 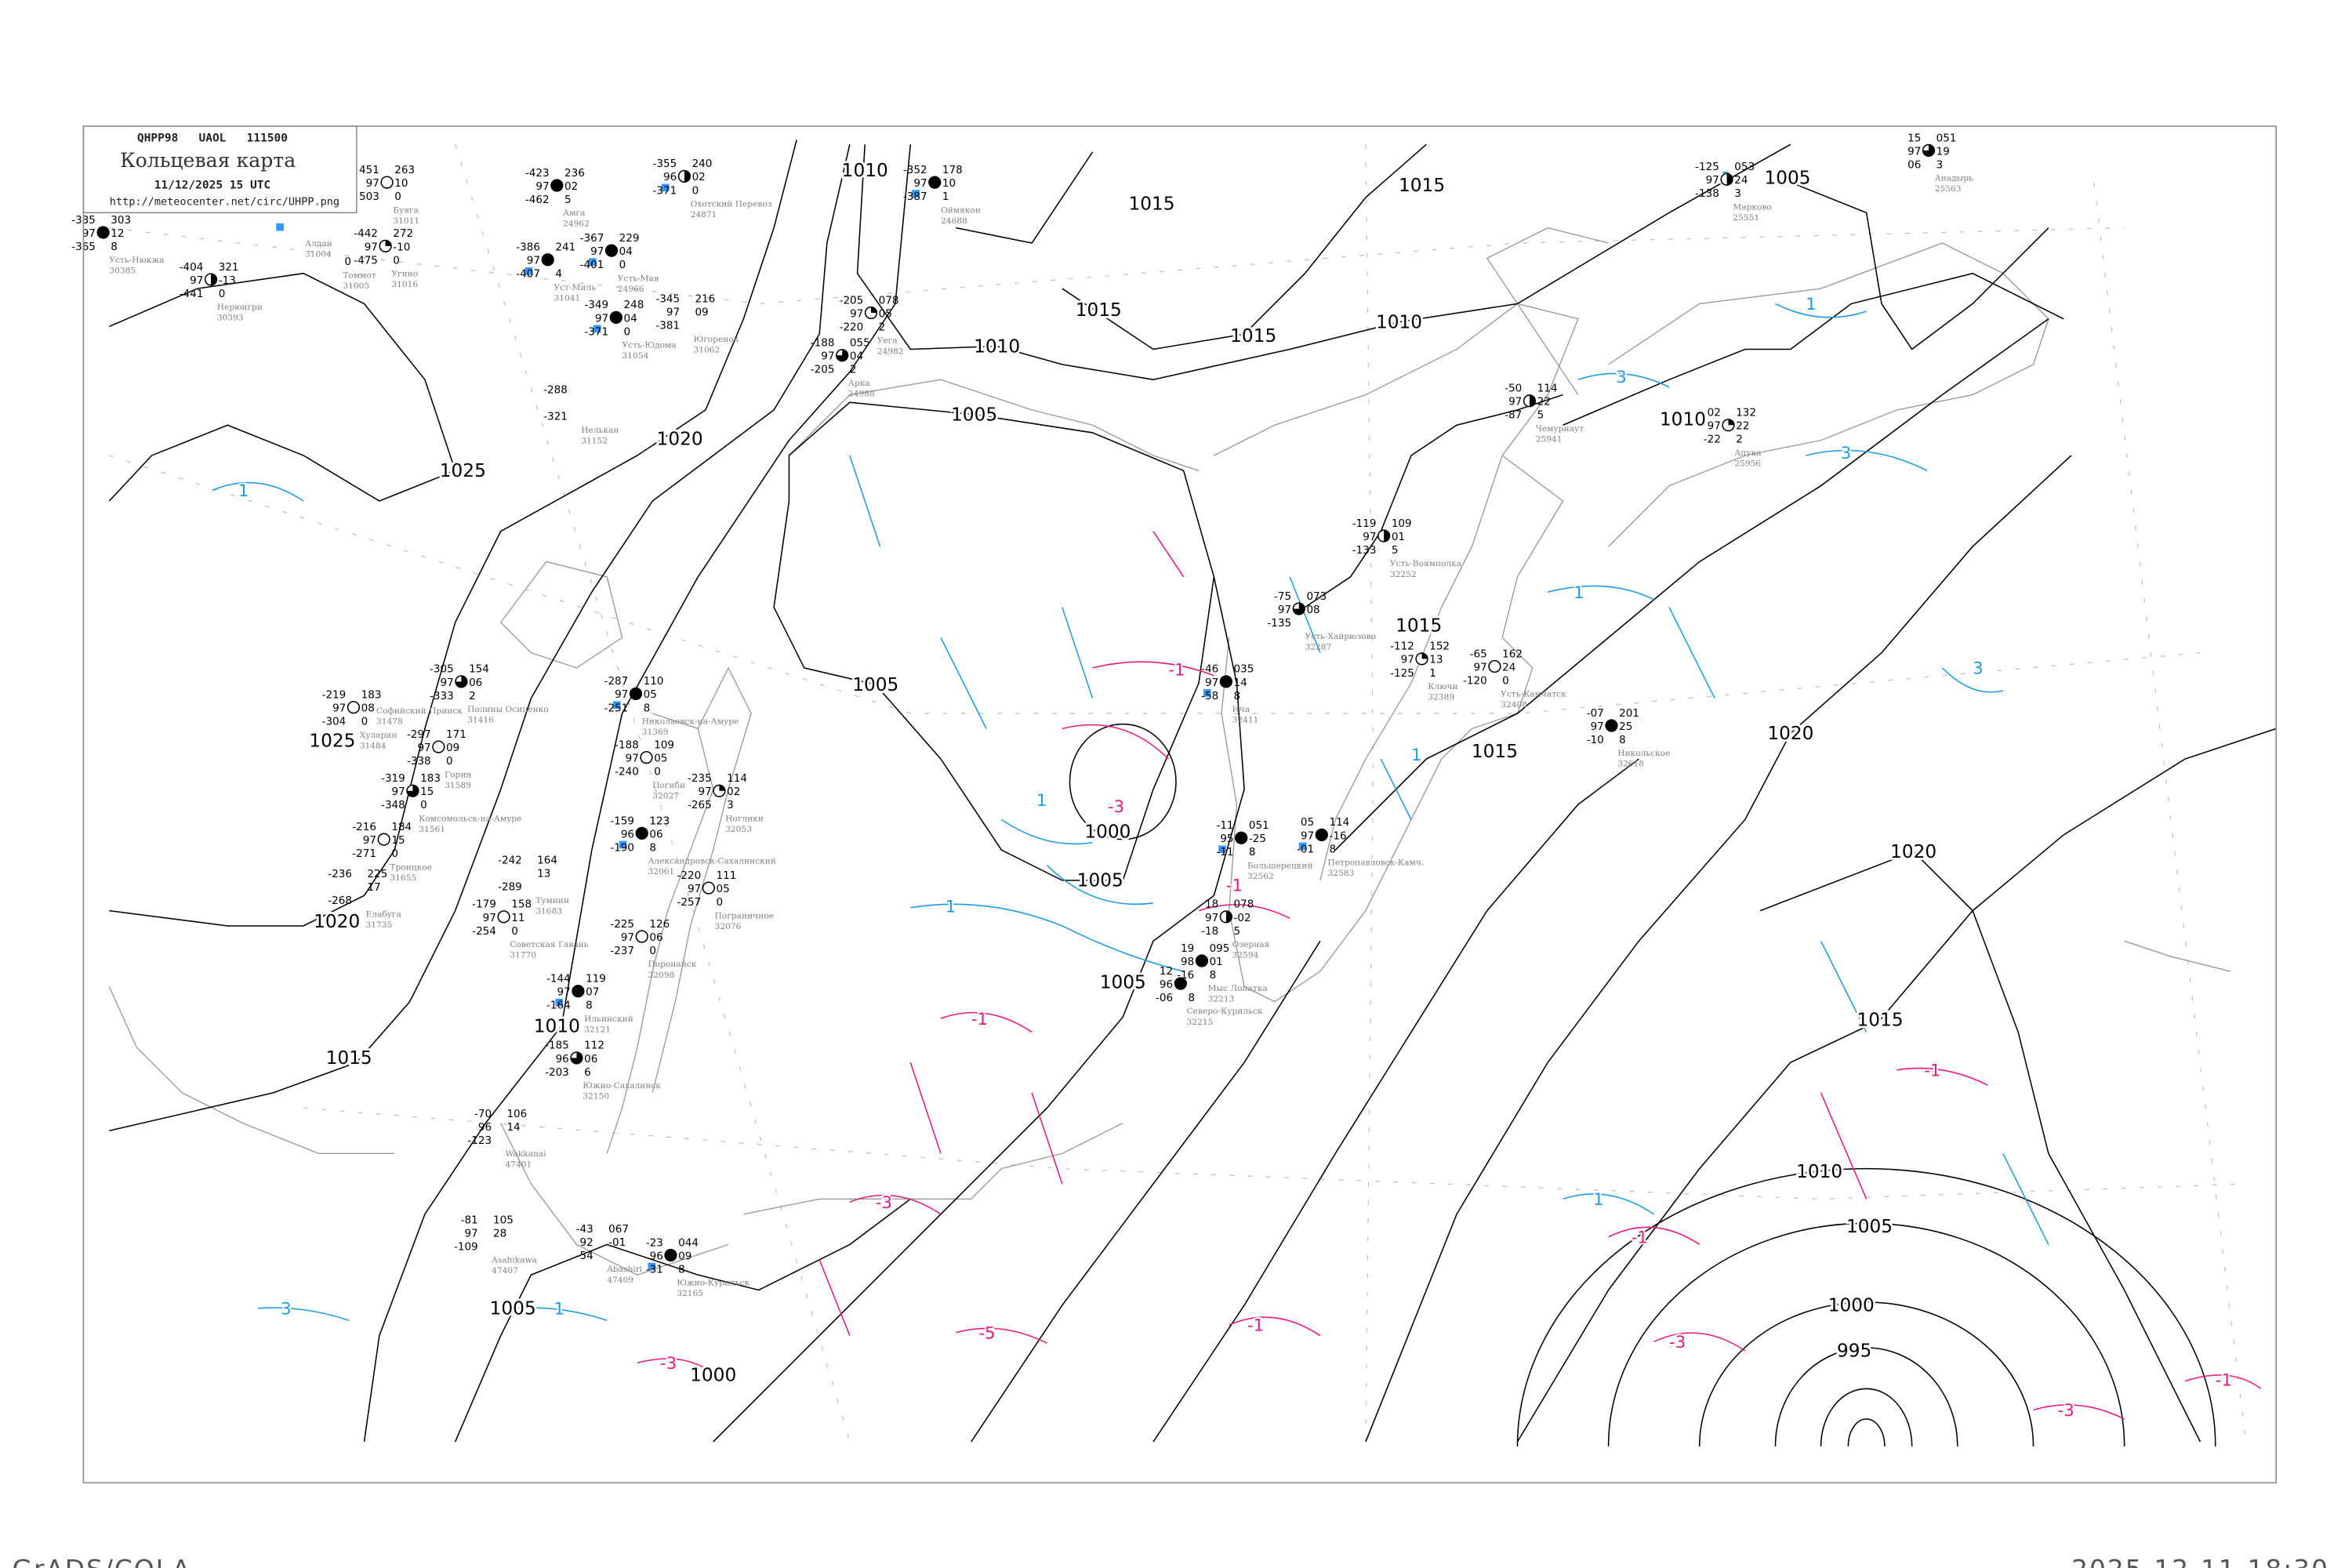 I want to click on station-right-value: 15, so click(x=398, y=841).